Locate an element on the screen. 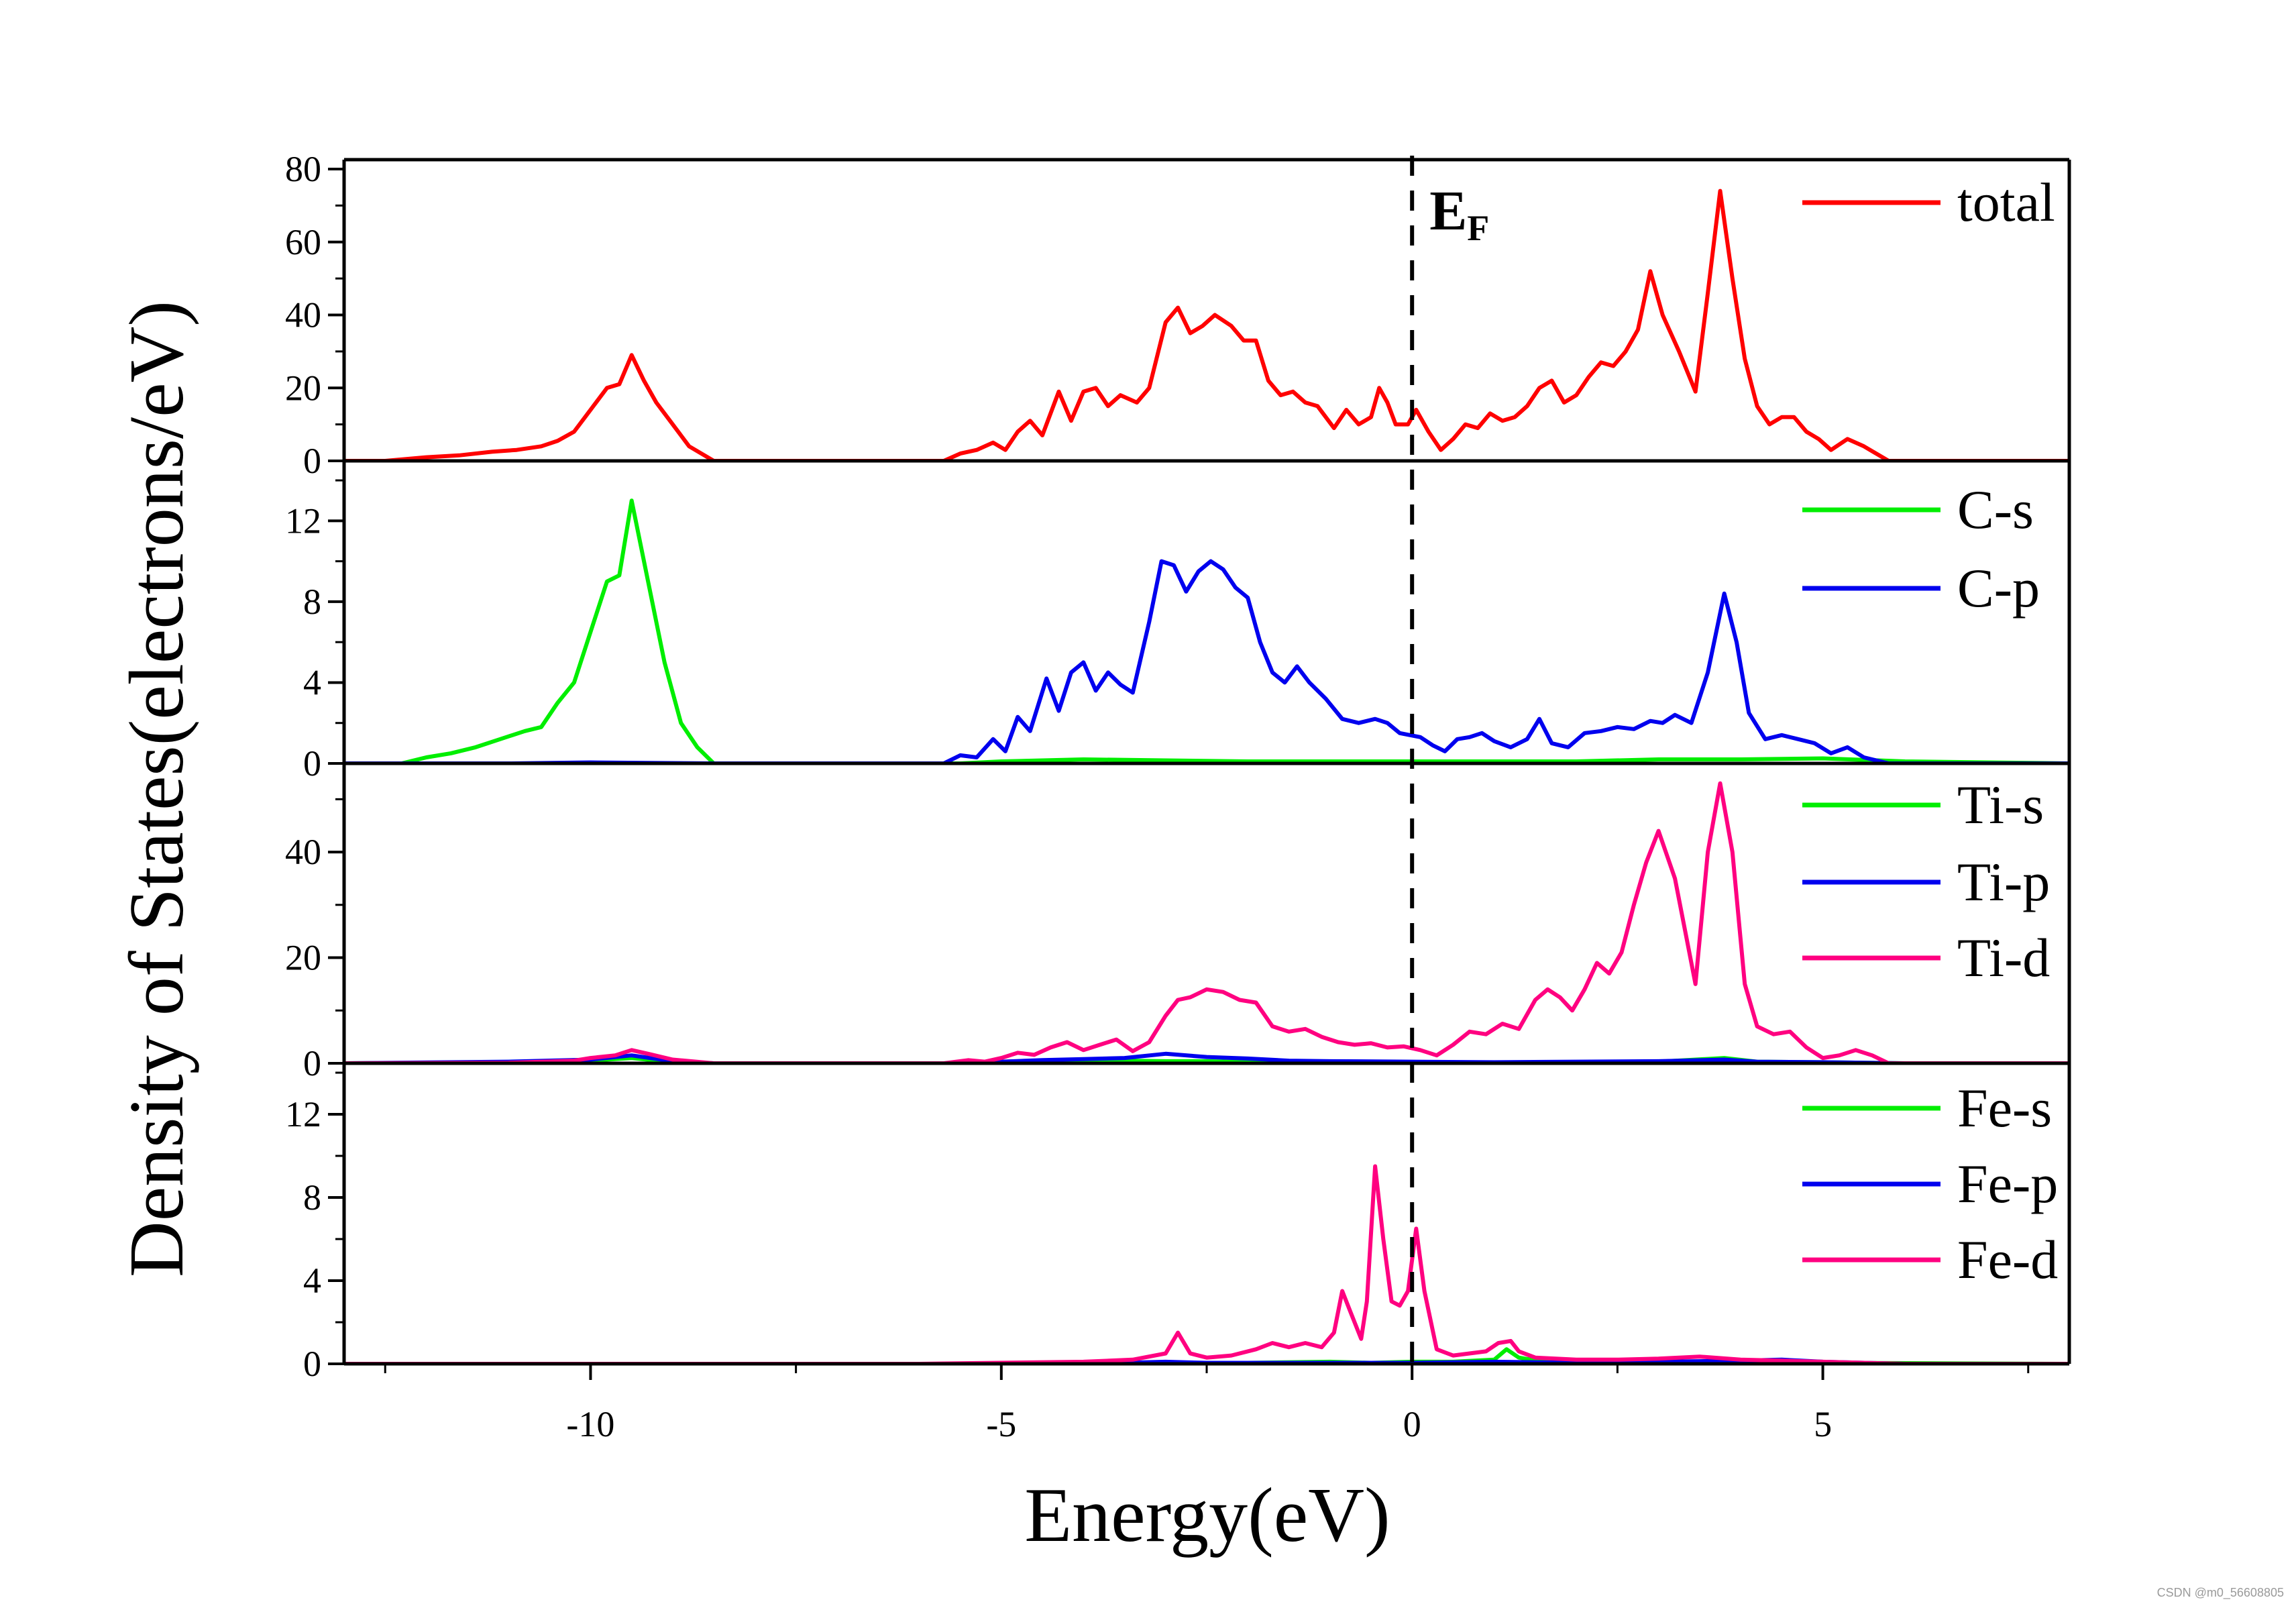  x-axis: -10 -5 0 5 is located at coordinates (1206, 1403).